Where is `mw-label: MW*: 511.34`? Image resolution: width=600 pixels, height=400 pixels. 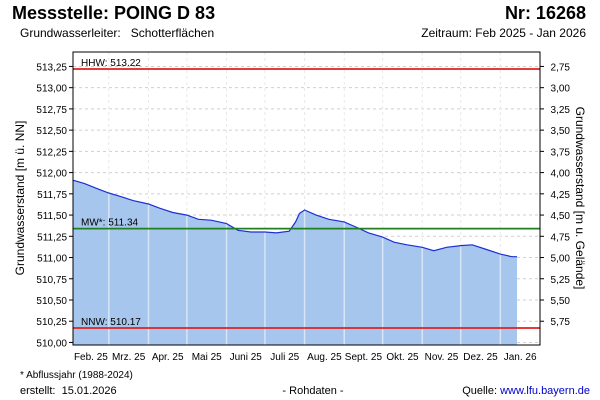
mw-label: MW*: 511.34 is located at coordinates (109, 223).